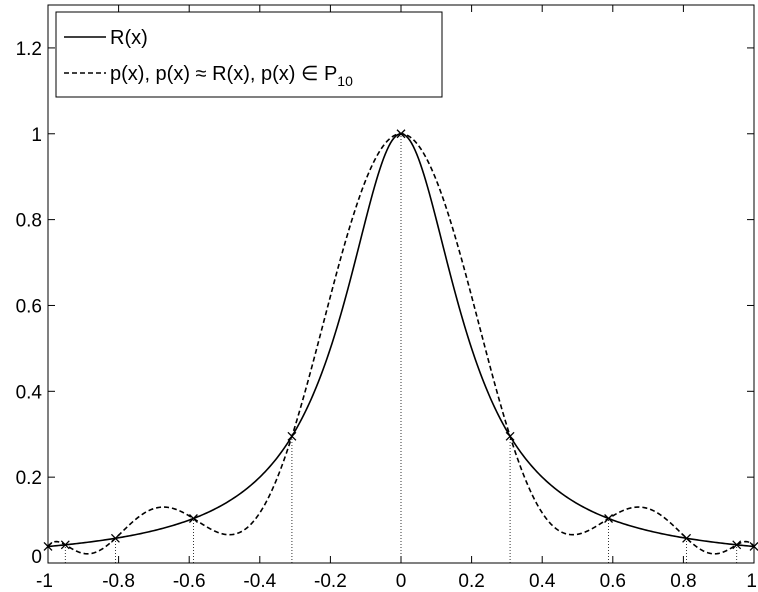 The image size is (758, 592). I want to click on y-tick-label: 1, so click(36, 135).